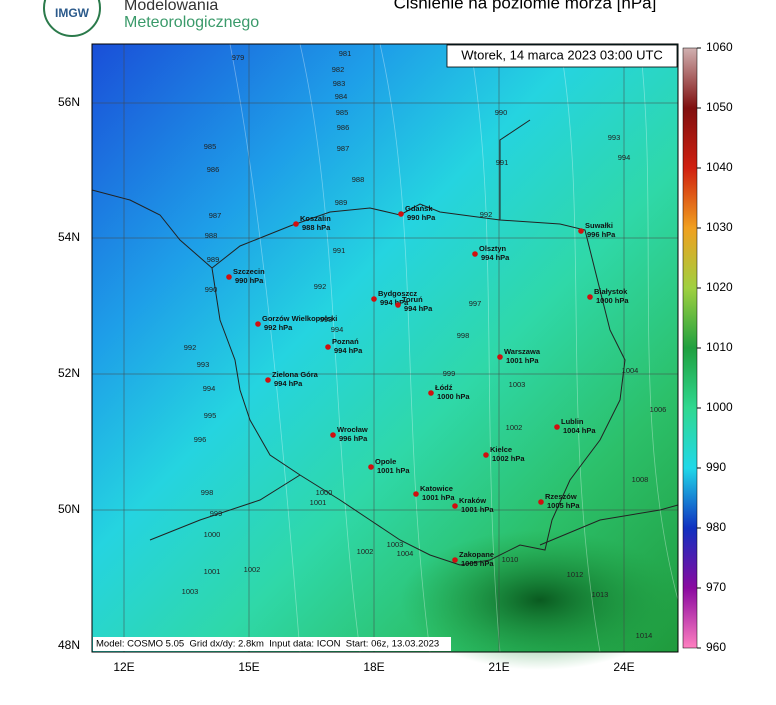  What do you see at coordinates (419, 208) in the screenshot?
I see `city-name: Gdańsk` at bounding box center [419, 208].